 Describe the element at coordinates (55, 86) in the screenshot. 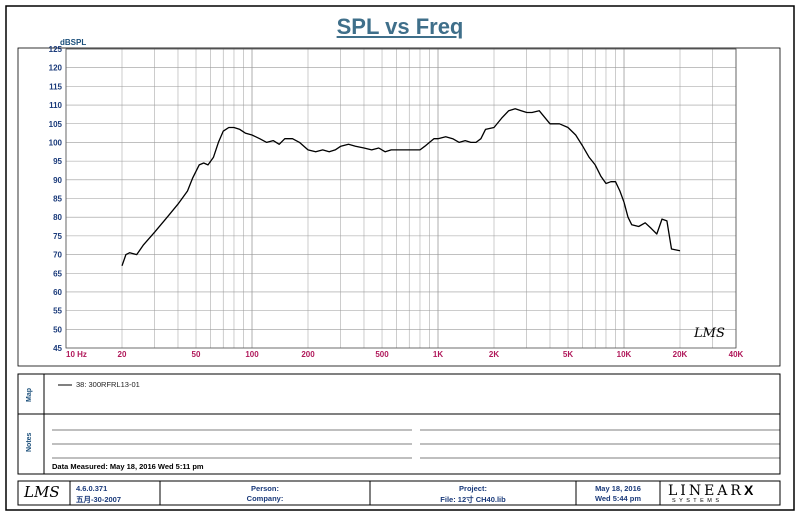

I see `y-tick-label: 115` at that location.